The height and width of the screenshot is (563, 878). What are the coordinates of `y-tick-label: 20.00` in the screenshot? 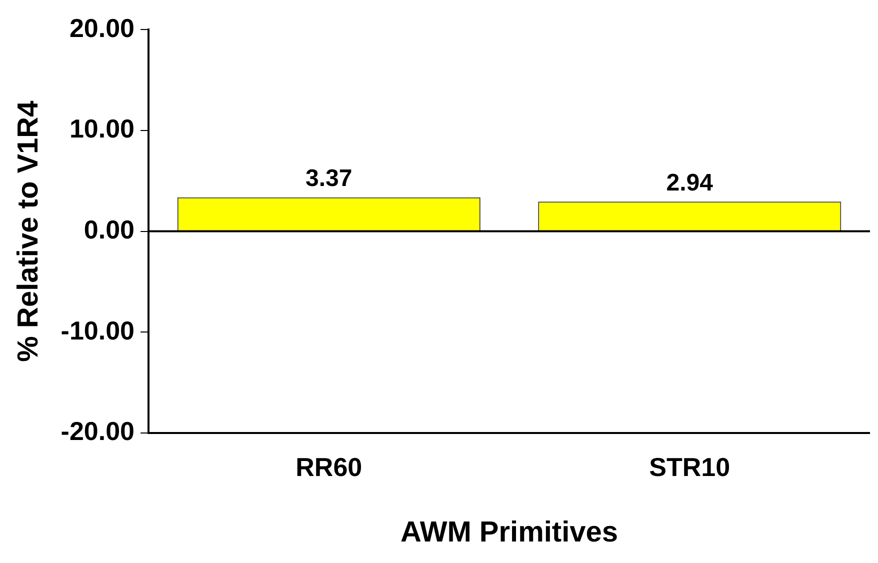 It's located at (102, 27).